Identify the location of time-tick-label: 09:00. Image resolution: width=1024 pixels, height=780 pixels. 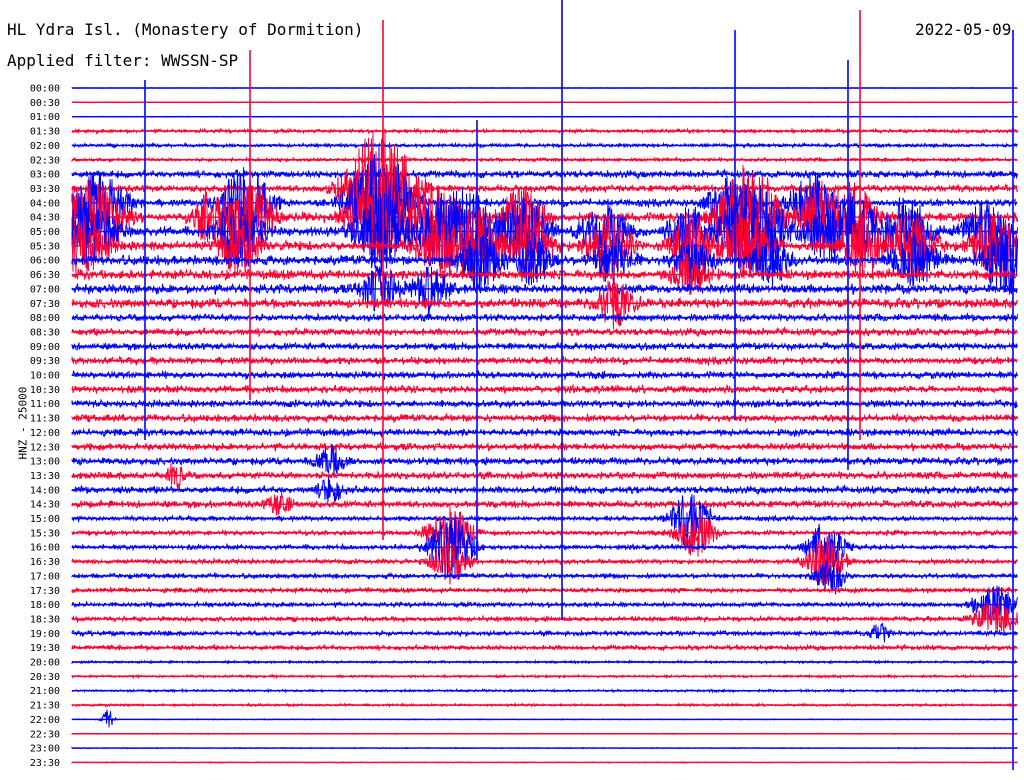
(45, 347).